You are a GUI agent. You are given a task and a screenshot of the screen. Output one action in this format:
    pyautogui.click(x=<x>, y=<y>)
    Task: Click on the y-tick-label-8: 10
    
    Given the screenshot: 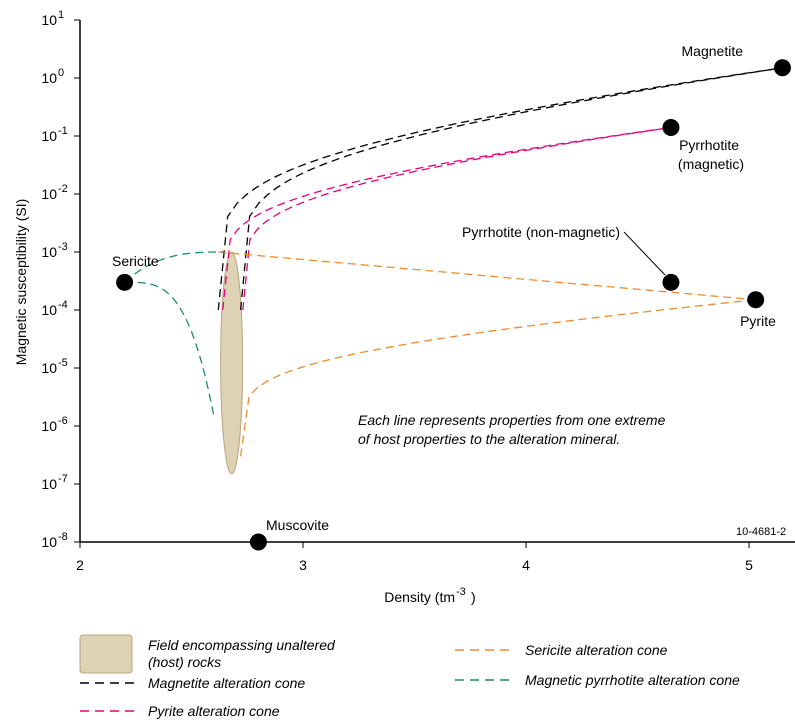 What is the action you would take?
    pyautogui.click(x=49, y=484)
    